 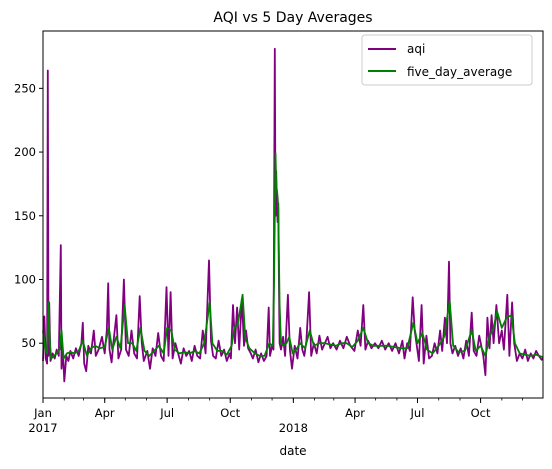 What do you see at coordinates (28, 343) in the screenshot?
I see `y-tick-label: 50` at bounding box center [28, 343].